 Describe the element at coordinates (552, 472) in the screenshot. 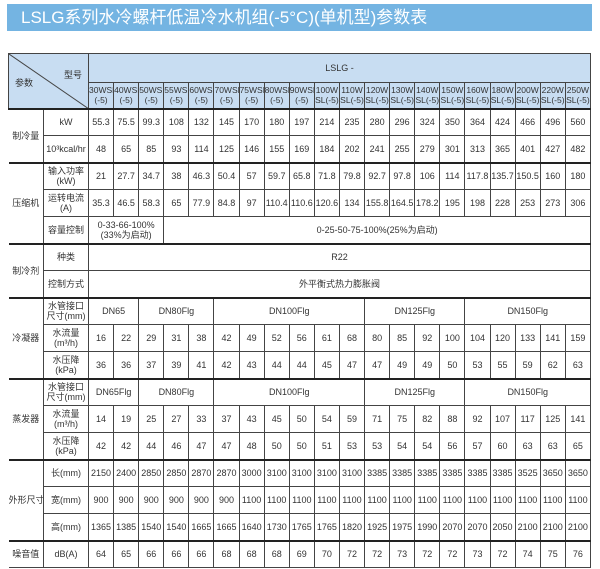

I see `value-cell: 3650` at that location.